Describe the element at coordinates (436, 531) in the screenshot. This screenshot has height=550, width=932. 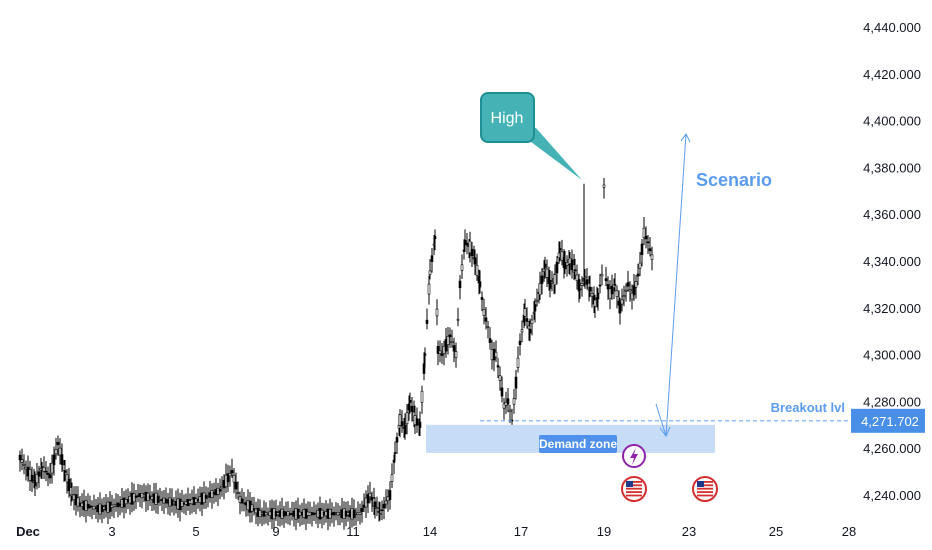
I see `time-axis: Dec 3 5 9 11 14 17 19 23 25 28` at that location.